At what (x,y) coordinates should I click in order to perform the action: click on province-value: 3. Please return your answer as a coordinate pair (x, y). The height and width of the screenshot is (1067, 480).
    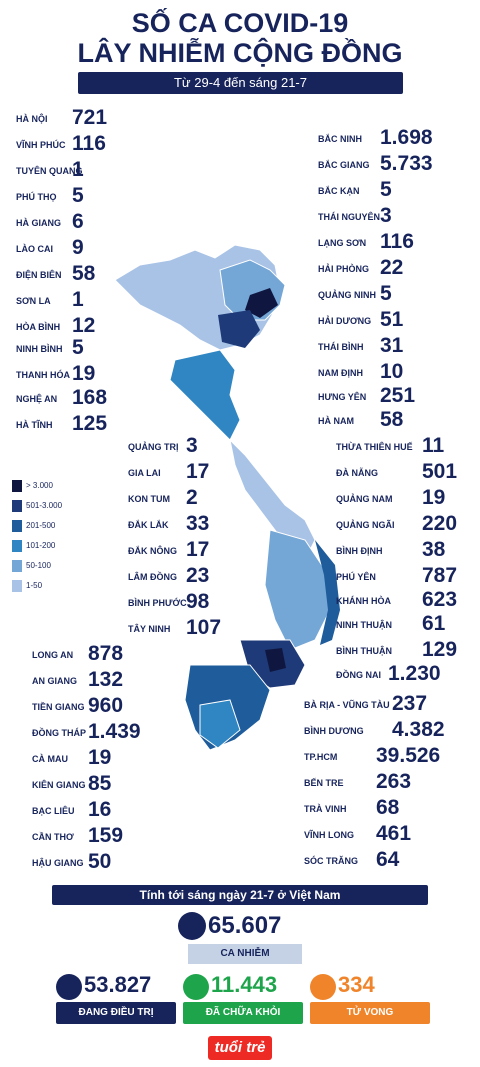
    Looking at the image, I should click on (386, 215).